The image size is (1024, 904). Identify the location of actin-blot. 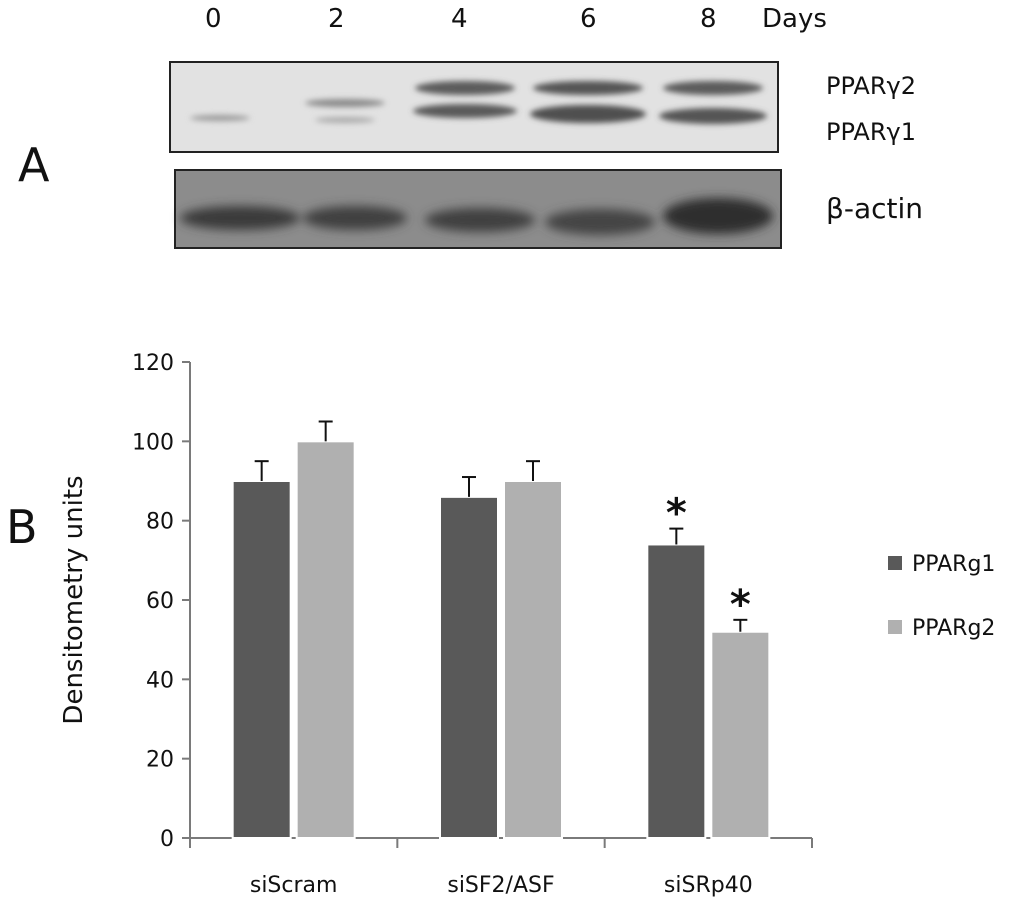
(478, 209).